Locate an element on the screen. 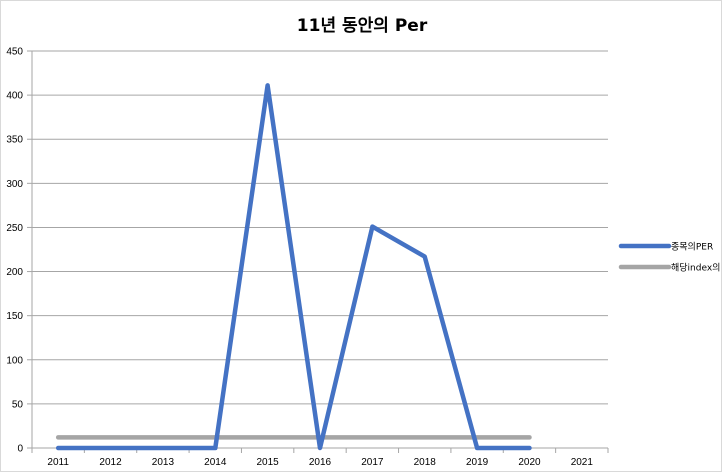 The image size is (722, 473). x-tick-label-2015: 2015 is located at coordinates (268, 462).